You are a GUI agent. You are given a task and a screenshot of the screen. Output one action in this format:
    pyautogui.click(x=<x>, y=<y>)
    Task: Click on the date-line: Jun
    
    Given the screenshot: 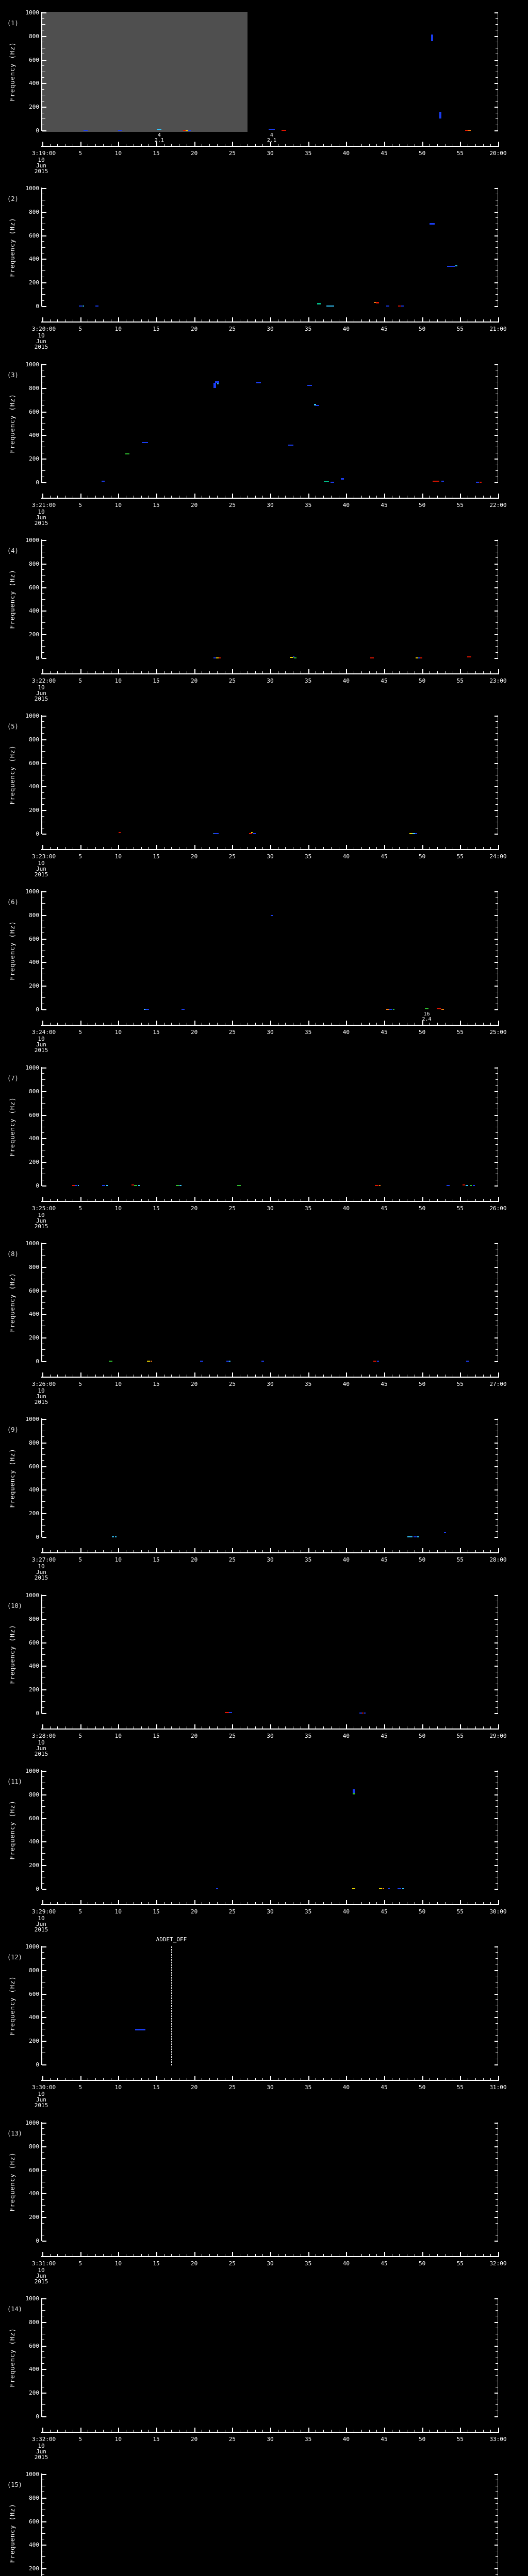 What is the action you would take?
    pyautogui.click(x=41, y=693)
    